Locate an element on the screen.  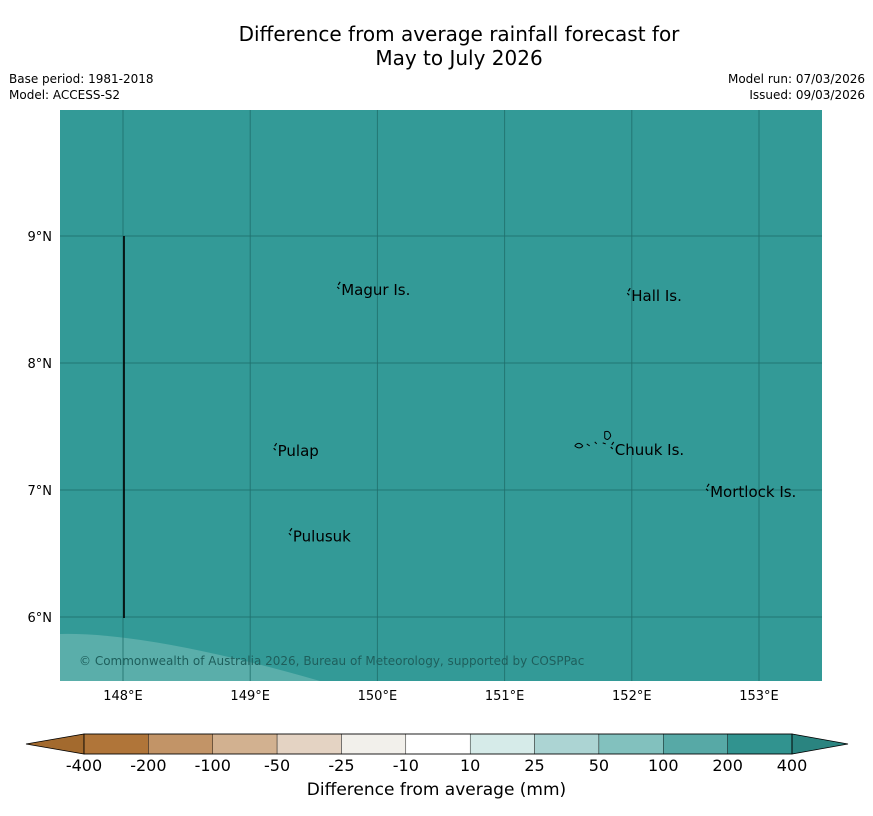
colorbar-tick-label: -25 is located at coordinates (341, 765).